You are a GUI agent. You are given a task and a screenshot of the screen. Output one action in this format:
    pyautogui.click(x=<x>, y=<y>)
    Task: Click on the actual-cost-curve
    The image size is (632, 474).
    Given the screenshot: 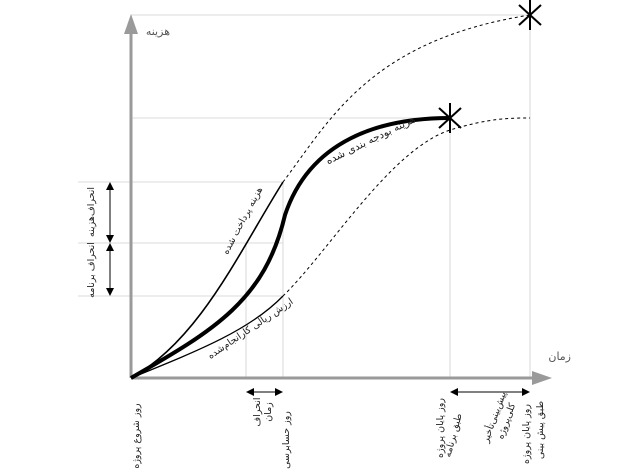 What is the action you would take?
    pyautogui.click(x=207, y=280)
    